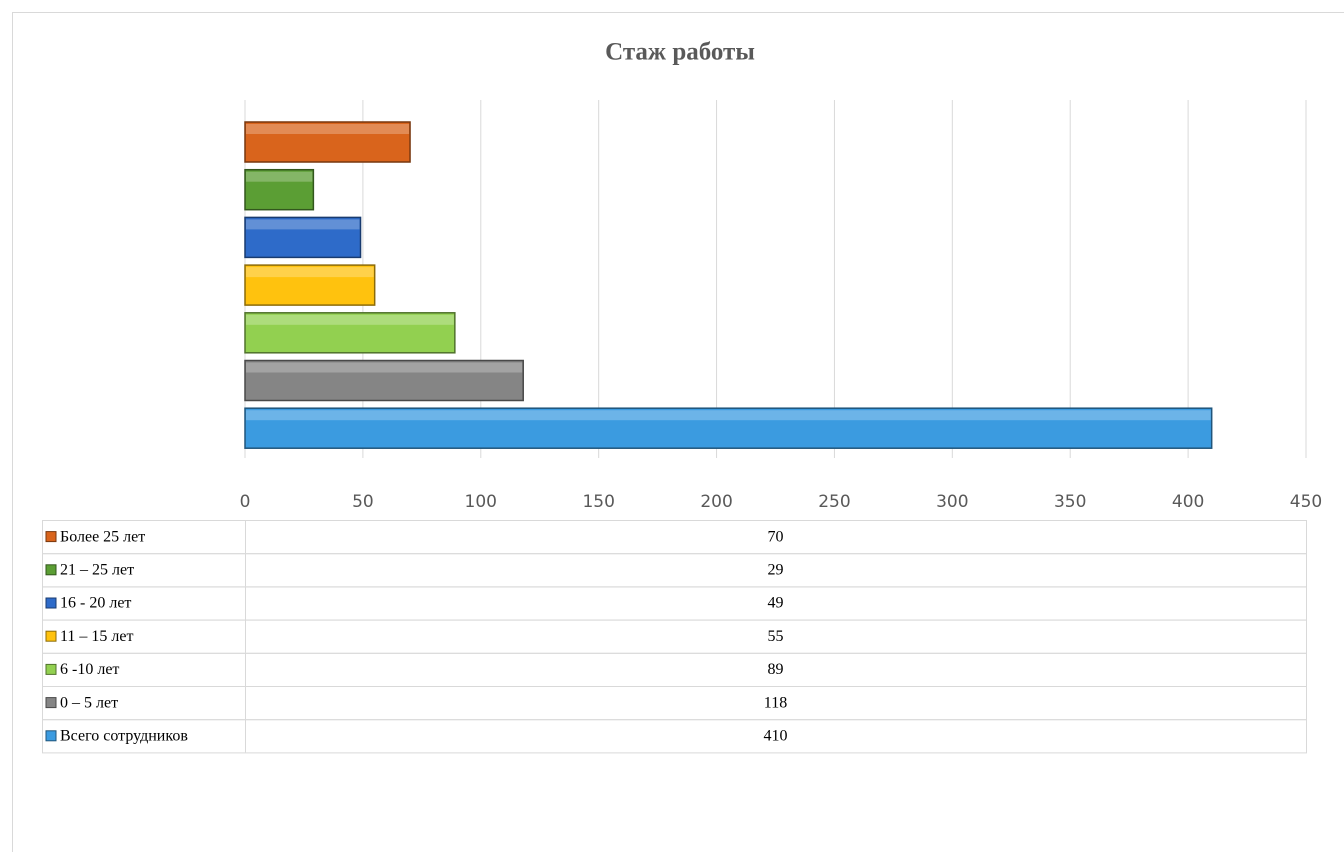  Describe the element at coordinates (363, 502) in the screenshot. I see `x-tick-label: 50` at that location.